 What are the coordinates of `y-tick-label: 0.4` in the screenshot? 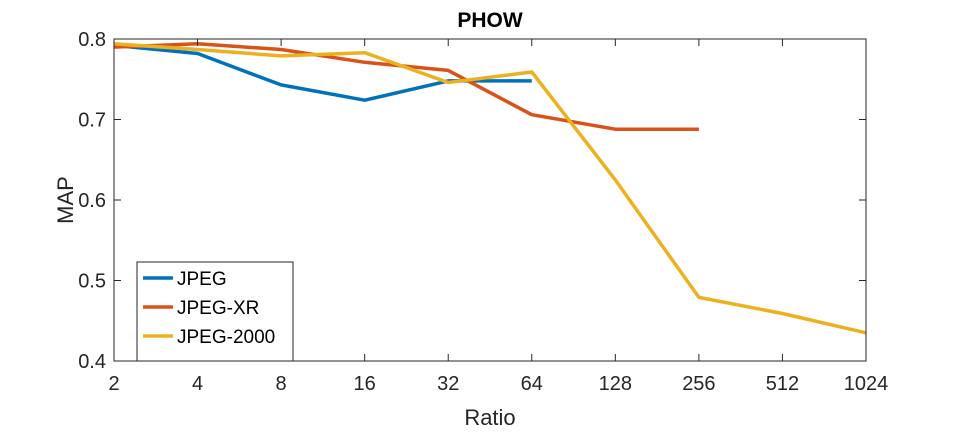 It's located at (92, 362).